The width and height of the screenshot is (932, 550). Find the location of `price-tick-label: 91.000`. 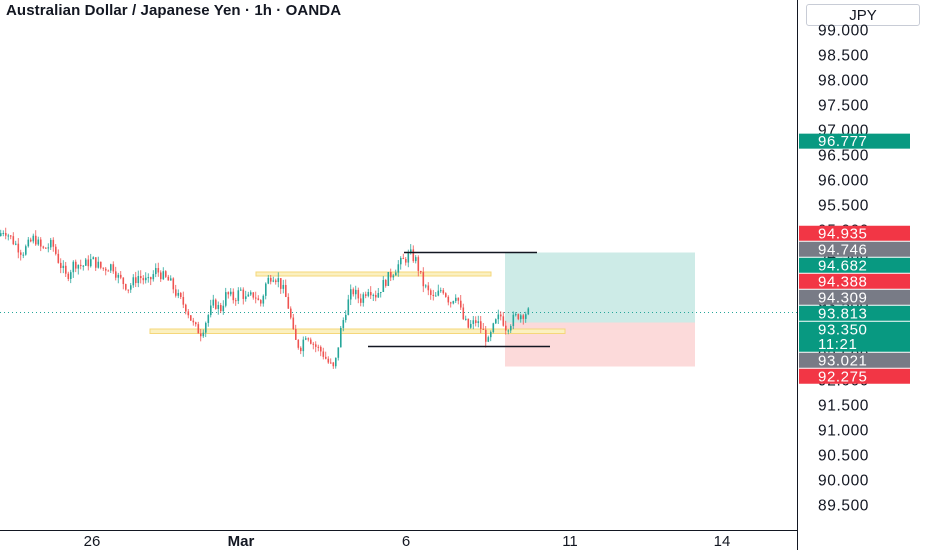

price-tick-label: 91.000 is located at coordinates (843, 431).